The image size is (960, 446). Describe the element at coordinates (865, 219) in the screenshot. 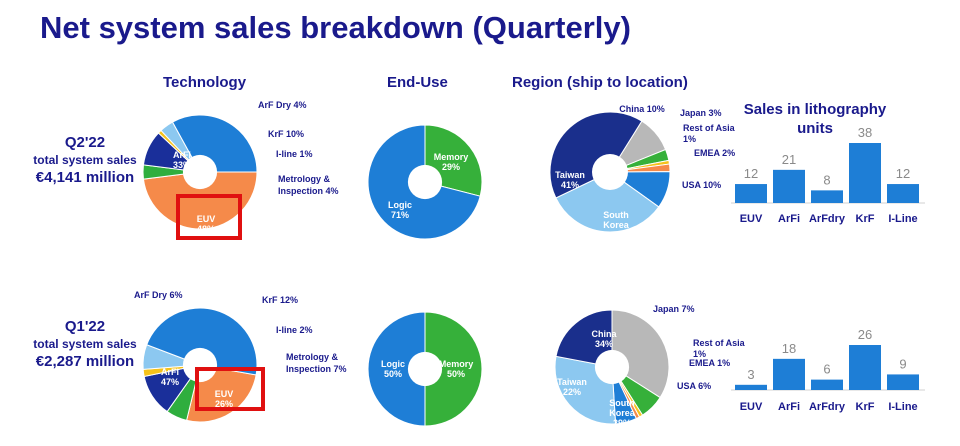

I see `bar3-label-krf: KrF` at that location.